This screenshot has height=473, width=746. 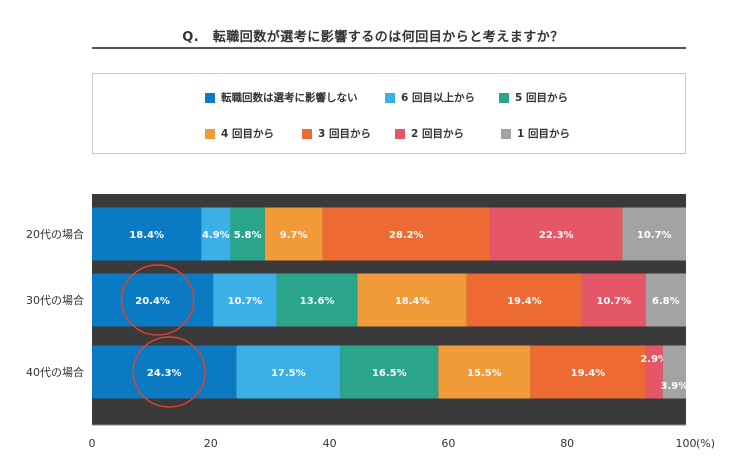 I want to click on legend-label-5: 2 回目から, so click(x=437, y=134).